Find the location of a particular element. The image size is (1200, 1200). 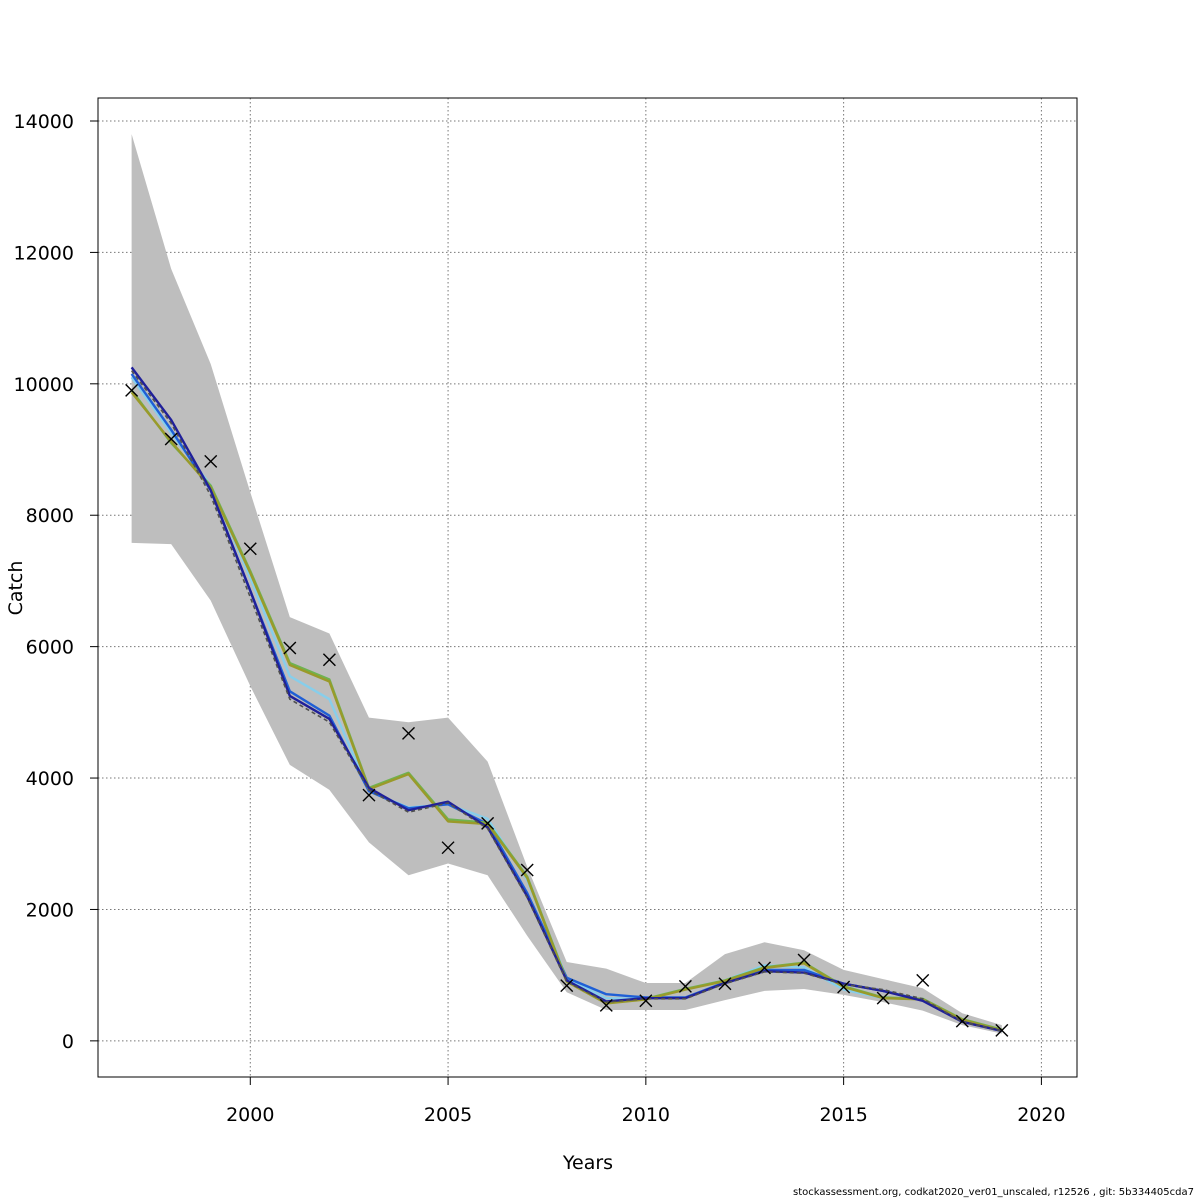

y-tick-label: 4000 is located at coordinates (50, 779).